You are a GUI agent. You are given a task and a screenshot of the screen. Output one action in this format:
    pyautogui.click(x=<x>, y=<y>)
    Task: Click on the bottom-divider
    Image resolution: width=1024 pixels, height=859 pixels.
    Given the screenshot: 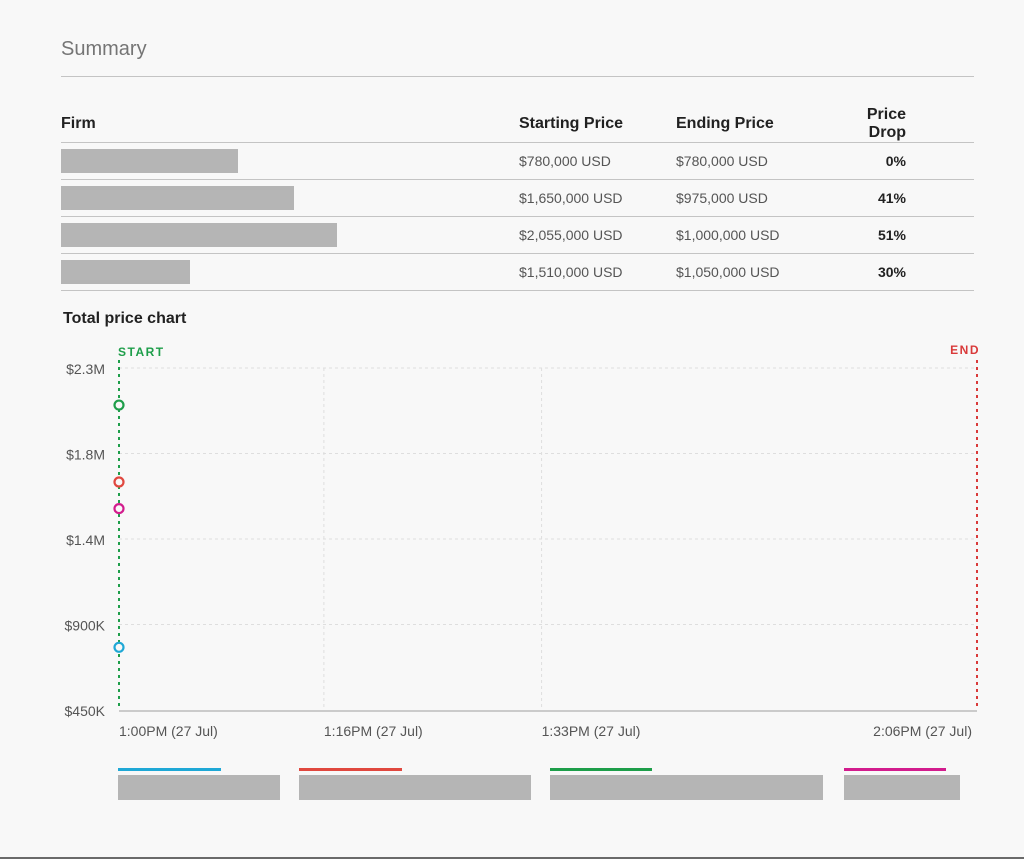 What is the action you would take?
    pyautogui.click(x=512, y=858)
    